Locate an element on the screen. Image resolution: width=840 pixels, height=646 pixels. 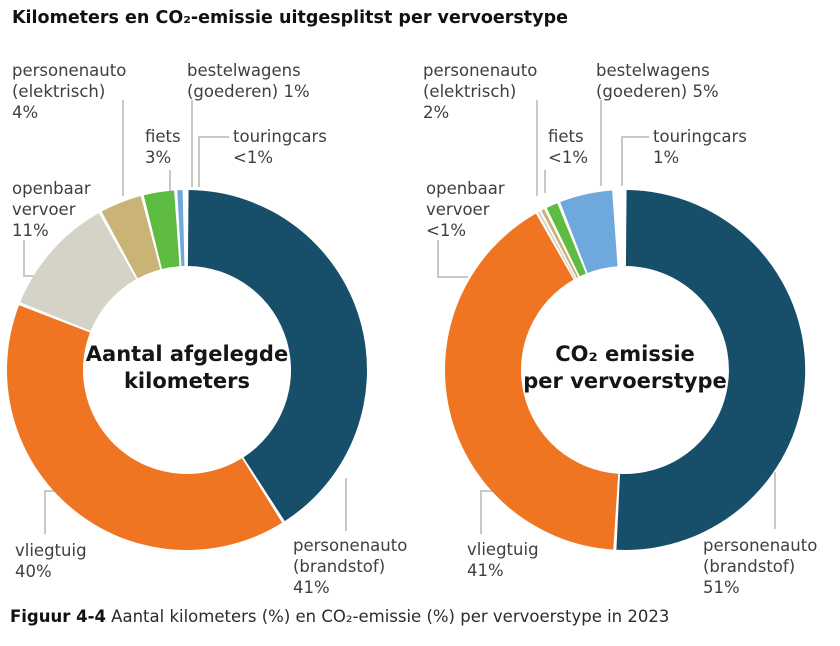
slice-co2-emissie-bestelwagens-goederen- is located at coordinates (589, 231).